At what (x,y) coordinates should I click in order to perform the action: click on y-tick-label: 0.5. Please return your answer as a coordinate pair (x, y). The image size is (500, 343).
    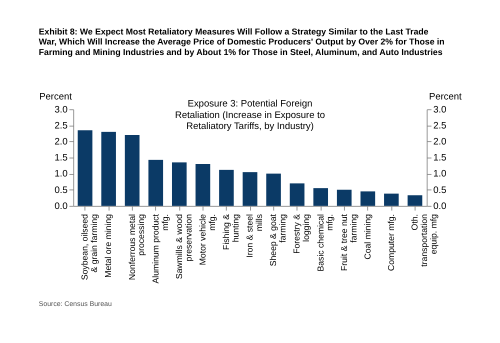
    Looking at the image, I should click on (61, 190).